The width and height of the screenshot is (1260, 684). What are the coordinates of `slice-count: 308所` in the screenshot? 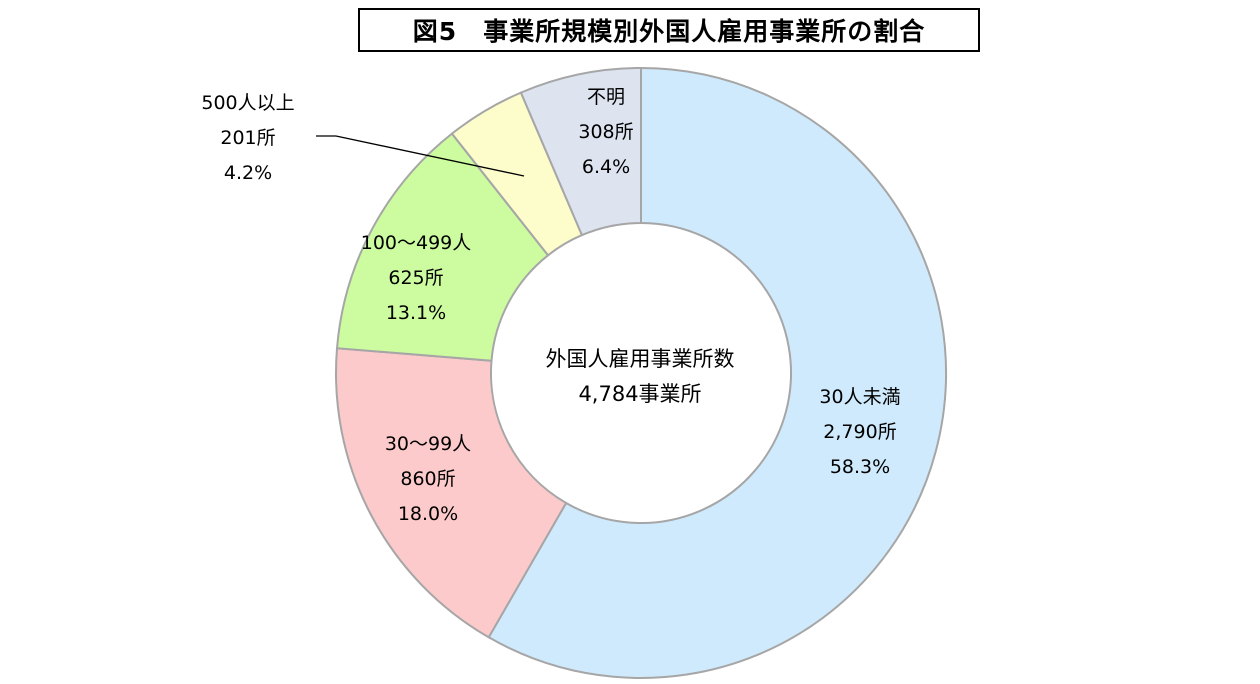 It's located at (606, 132).